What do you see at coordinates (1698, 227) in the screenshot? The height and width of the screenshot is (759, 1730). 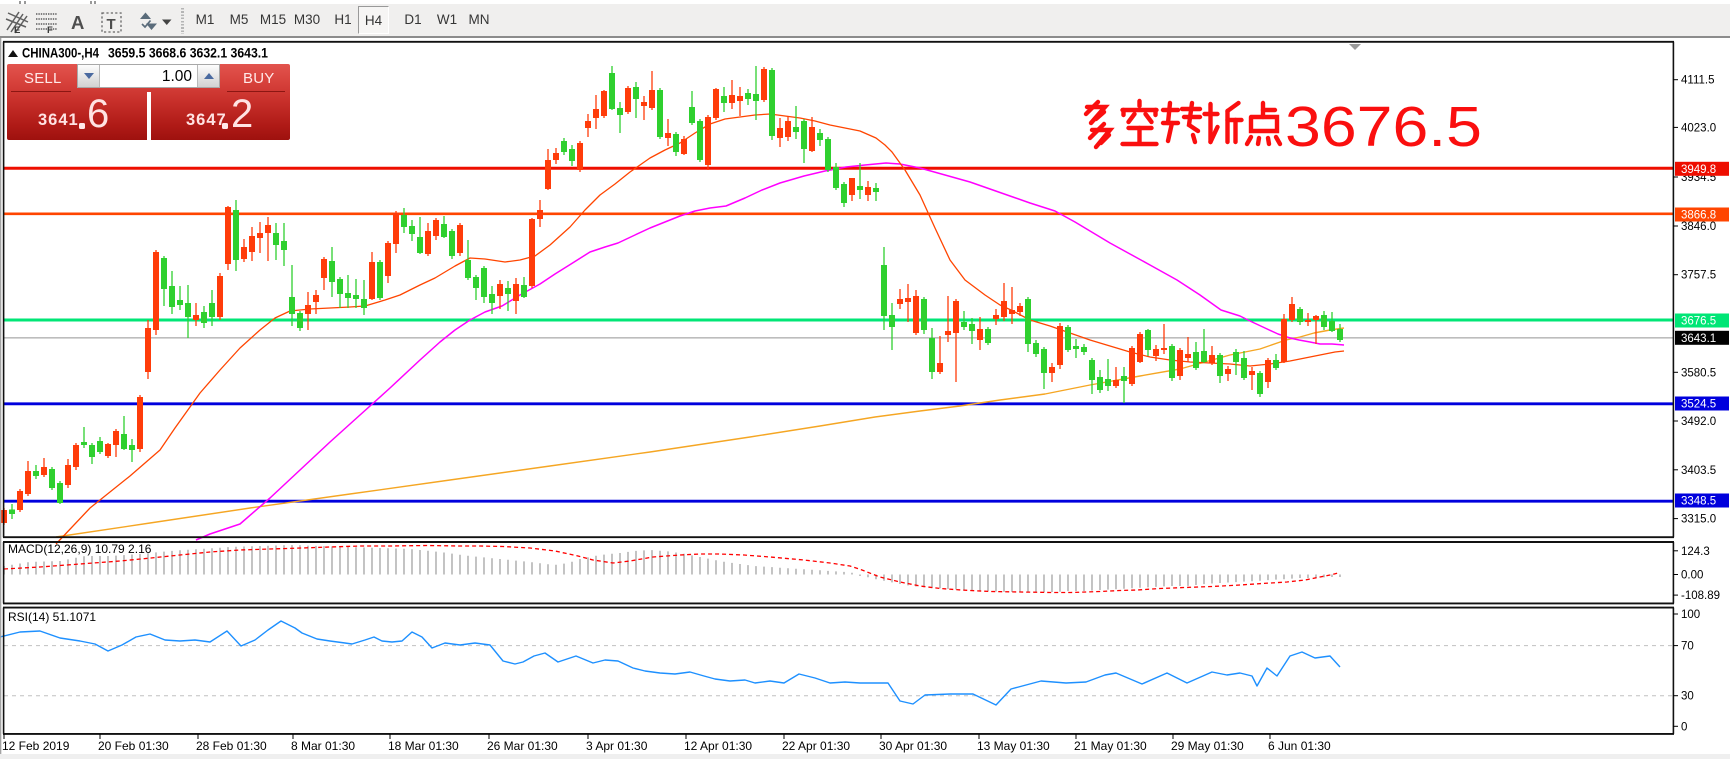 I see `svg-text: 3846.0` at bounding box center [1698, 227].